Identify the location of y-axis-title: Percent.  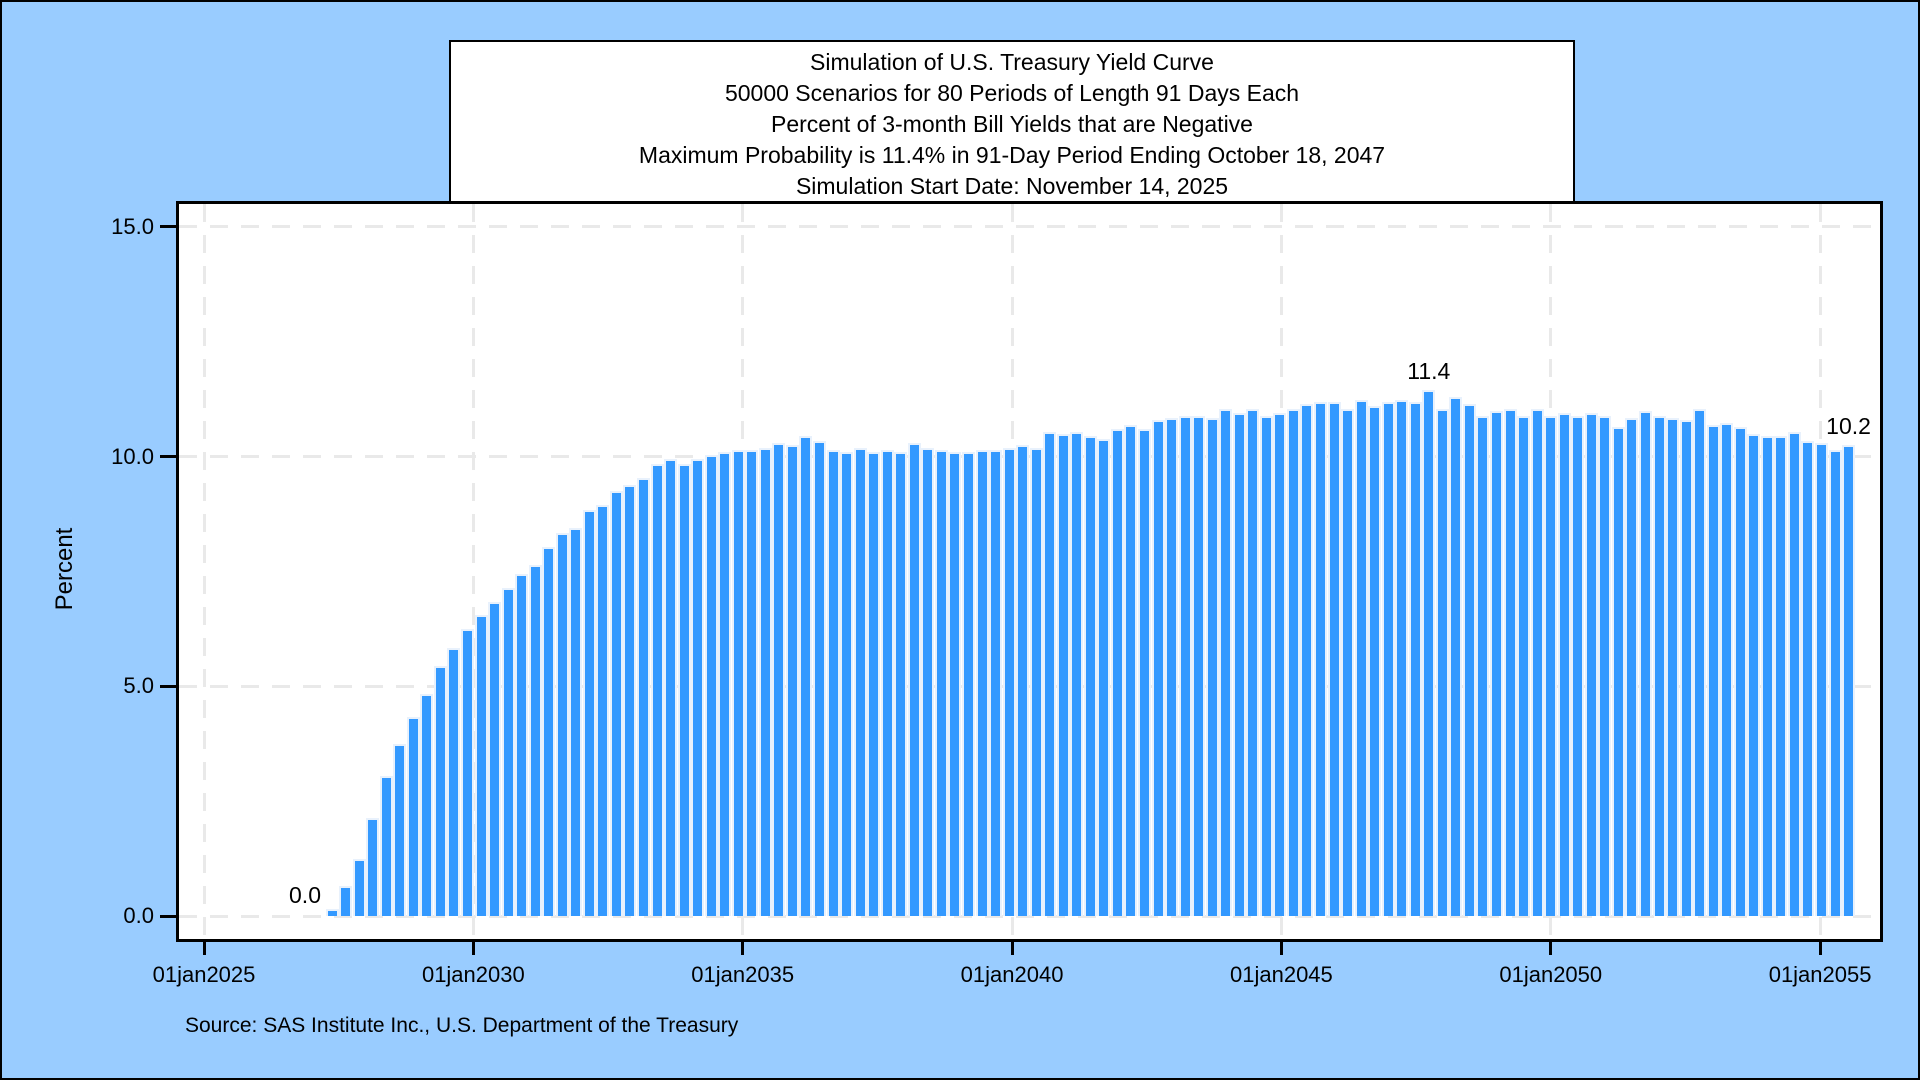
(64, 569).